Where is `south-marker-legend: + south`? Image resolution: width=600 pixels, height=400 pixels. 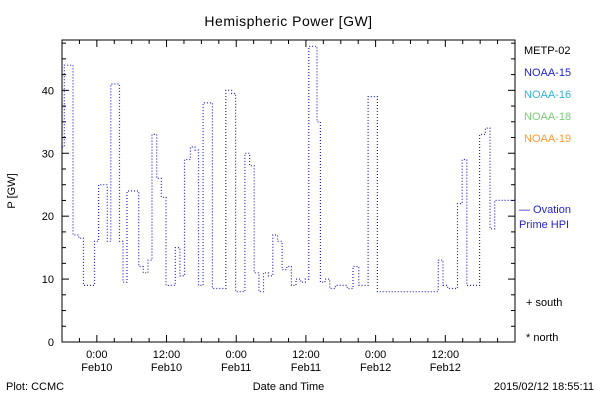
south-marker-legend: + south is located at coordinates (544, 303).